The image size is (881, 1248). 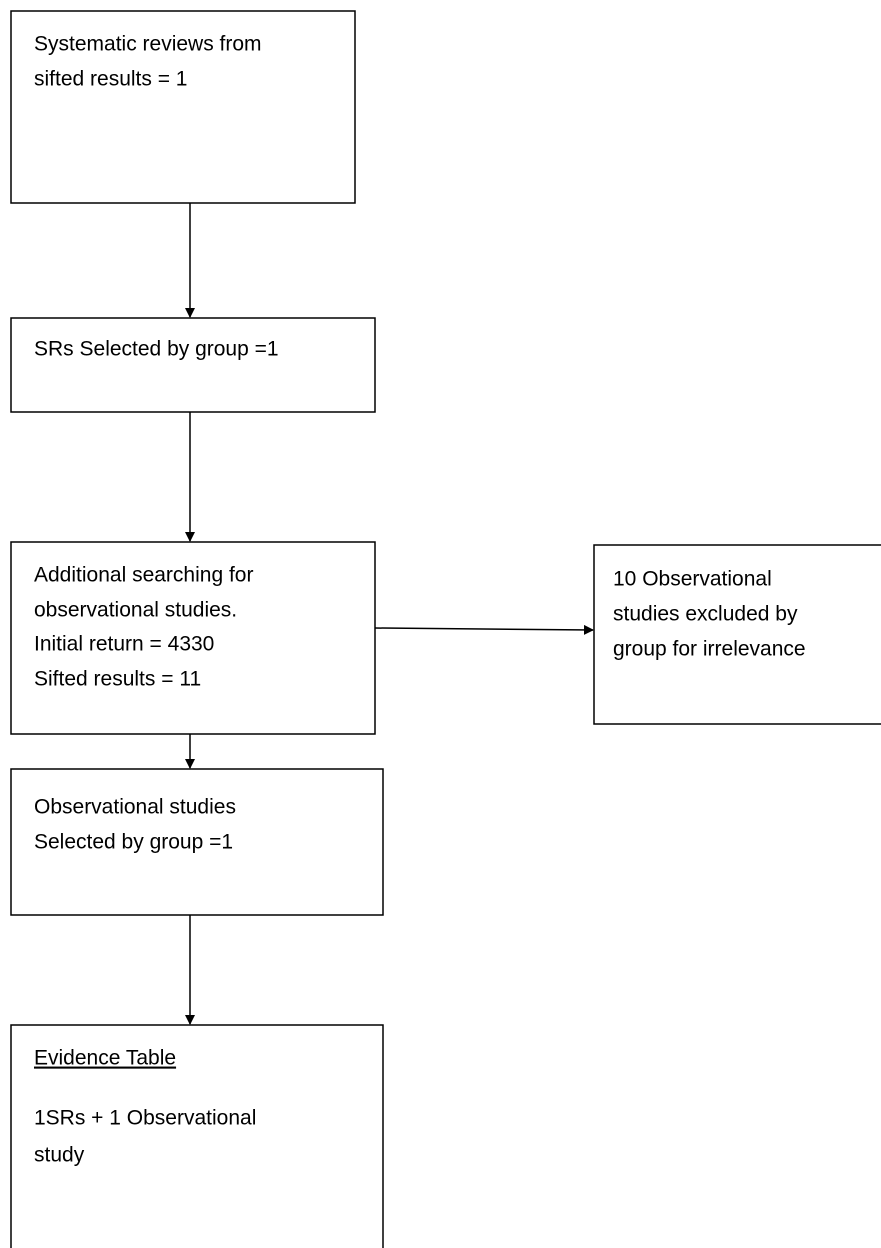 I want to click on node-text: Additional searching for, so click(x=143, y=575).